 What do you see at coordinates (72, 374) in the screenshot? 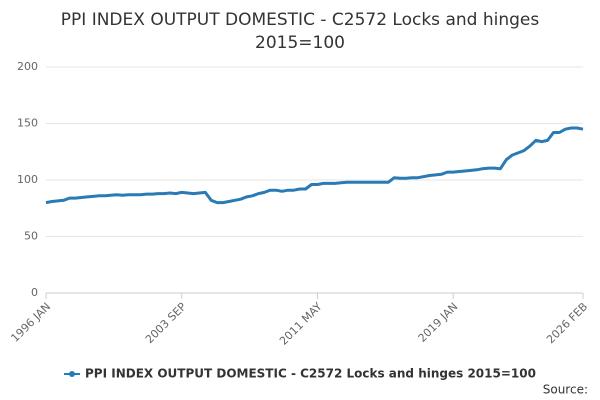
I see `legend-symbol` at bounding box center [72, 374].